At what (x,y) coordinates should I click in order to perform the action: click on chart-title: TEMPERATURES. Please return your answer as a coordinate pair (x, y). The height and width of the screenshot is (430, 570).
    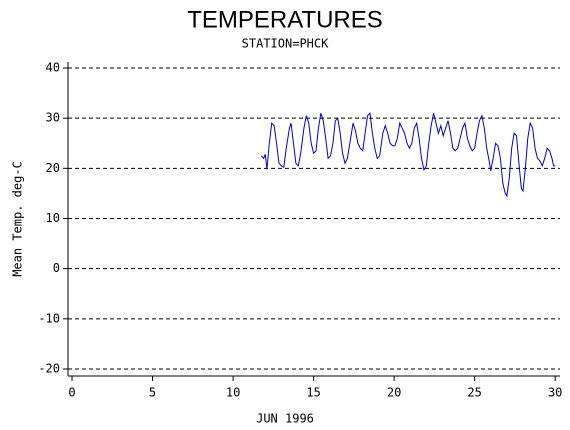
    Looking at the image, I should click on (285, 19).